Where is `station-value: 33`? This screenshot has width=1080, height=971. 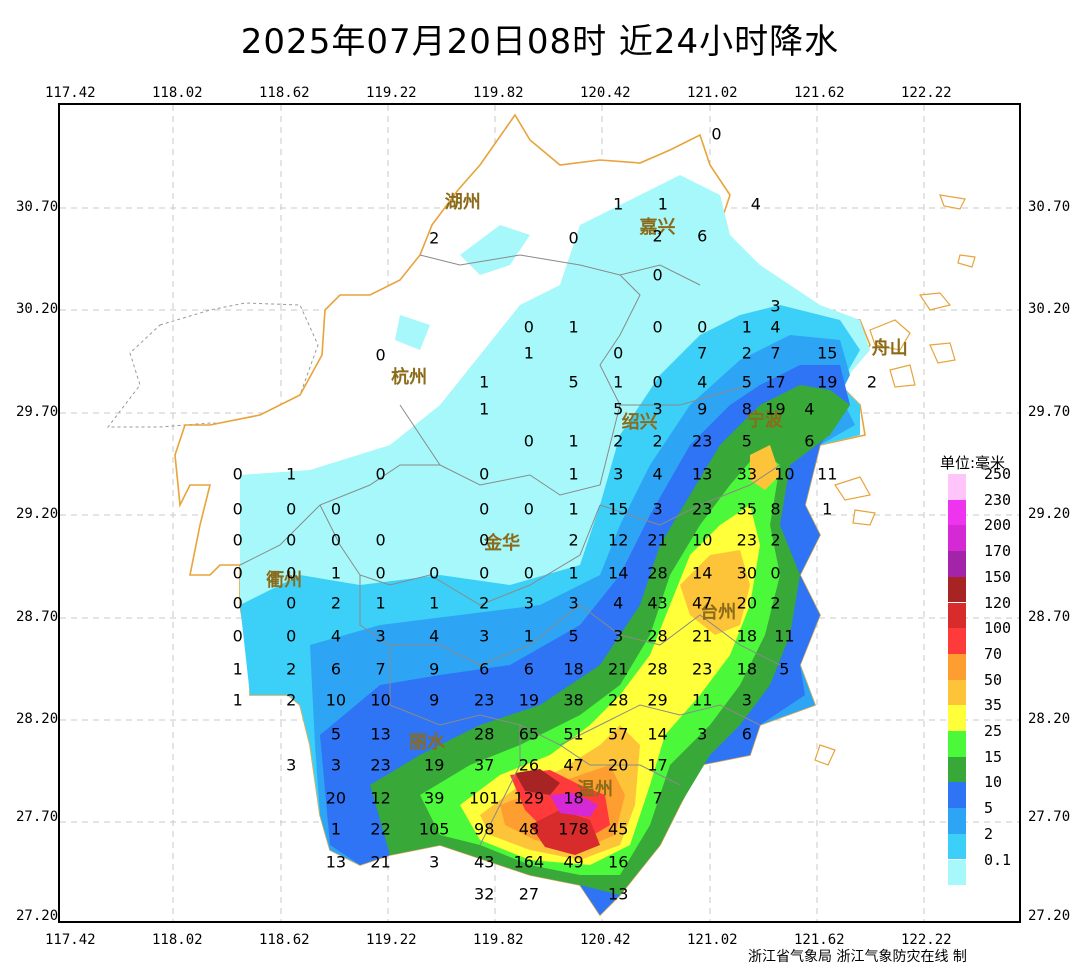 station-value: 33 is located at coordinates (747, 474).